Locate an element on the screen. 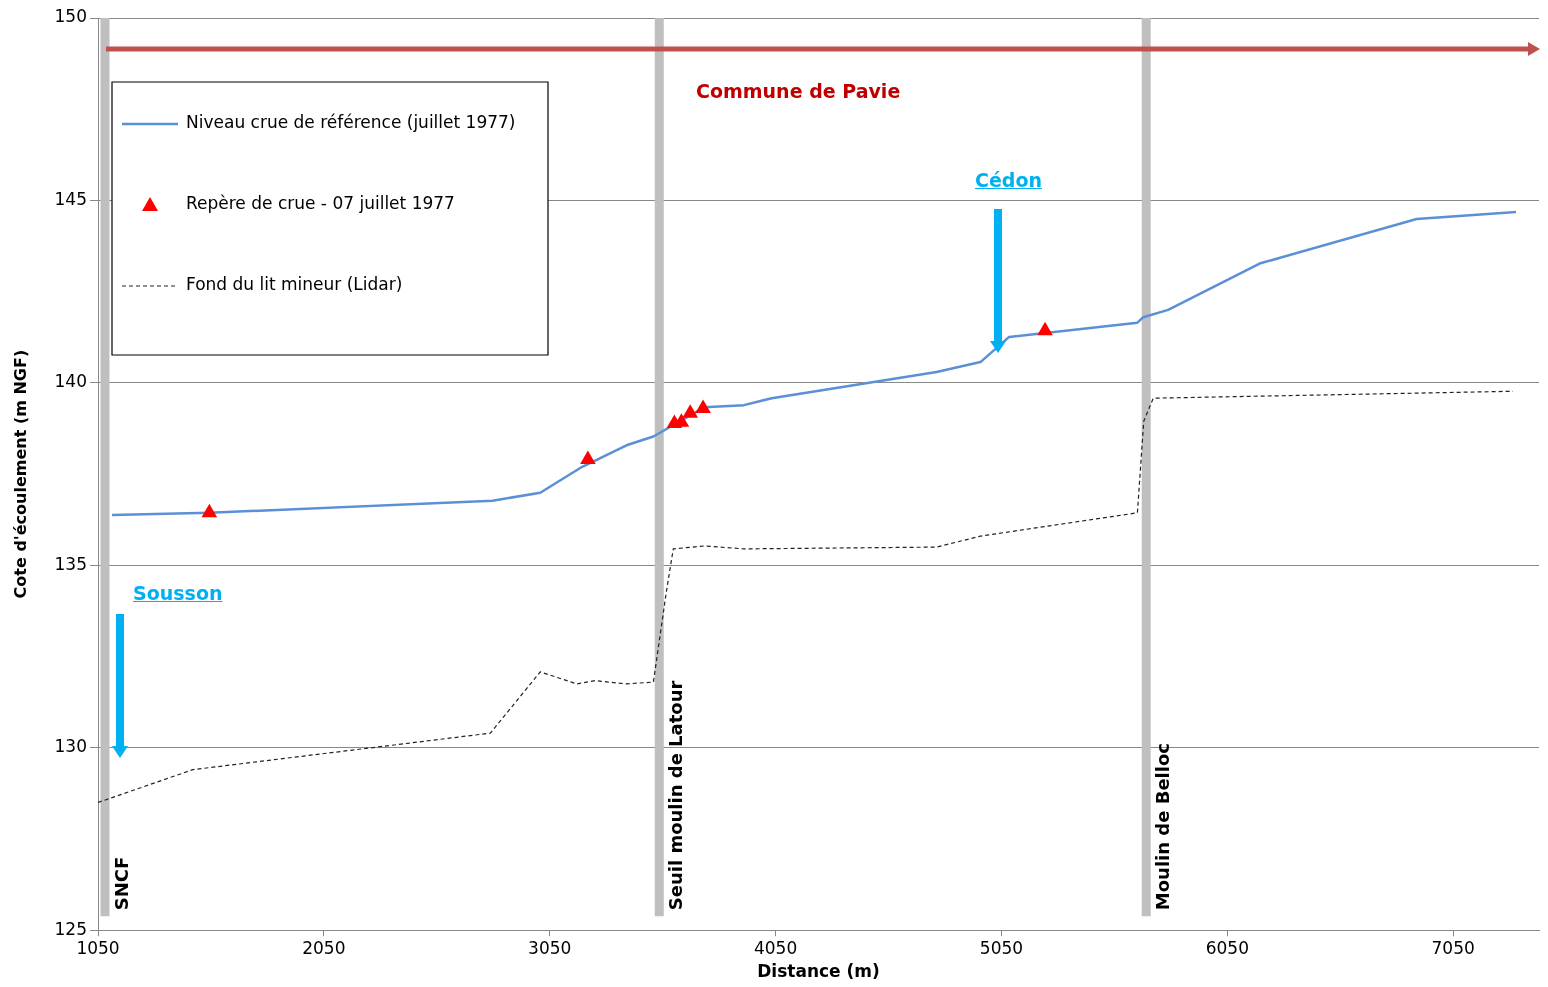 The width and height of the screenshot is (1548, 987). y-axis-title: Cote d'écoulement (m NGF) is located at coordinates (20, 474).